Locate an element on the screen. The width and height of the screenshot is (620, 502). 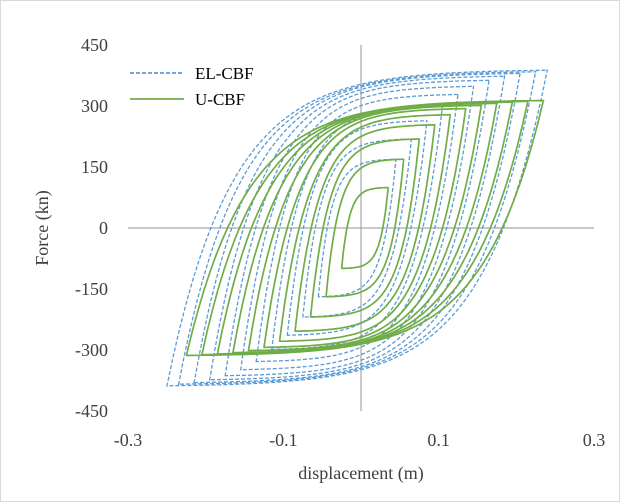
y-tick-label: 450 is located at coordinates (94, 45).